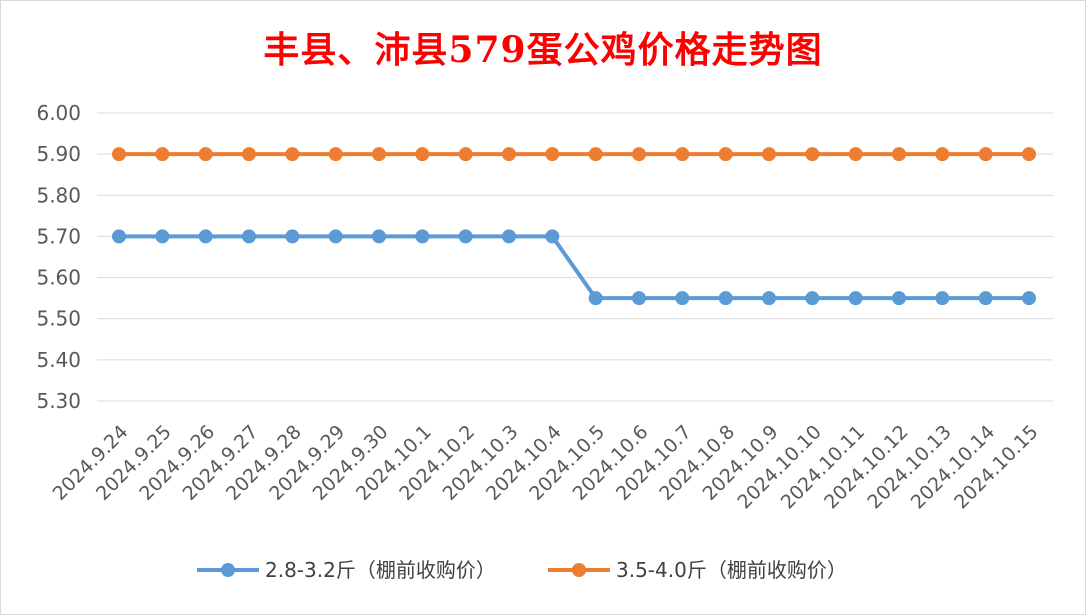 Image resolution: width=1086 pixels, height=615 pixels. I want to click on y-tick-label: 5.80, so click(58, 195).